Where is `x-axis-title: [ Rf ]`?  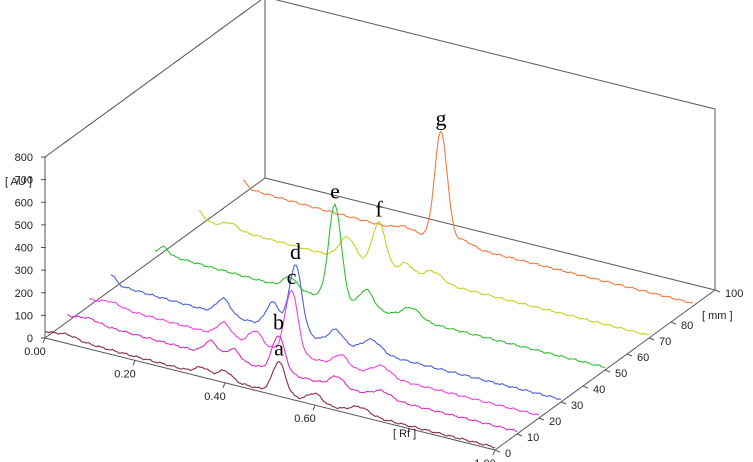
x-axis-title: [ Rf ] is located at coordinates (404, 434).